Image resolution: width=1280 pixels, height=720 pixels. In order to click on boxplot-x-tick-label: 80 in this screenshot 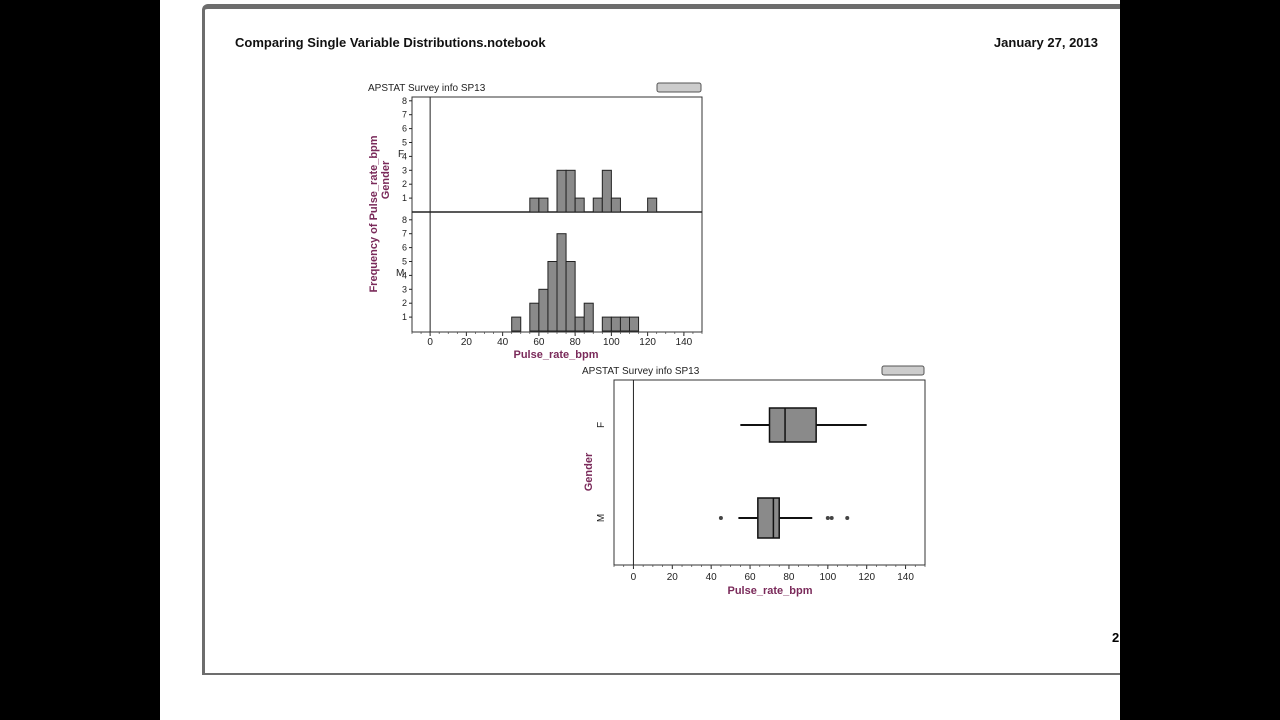, I will do `click(789, 577)`.